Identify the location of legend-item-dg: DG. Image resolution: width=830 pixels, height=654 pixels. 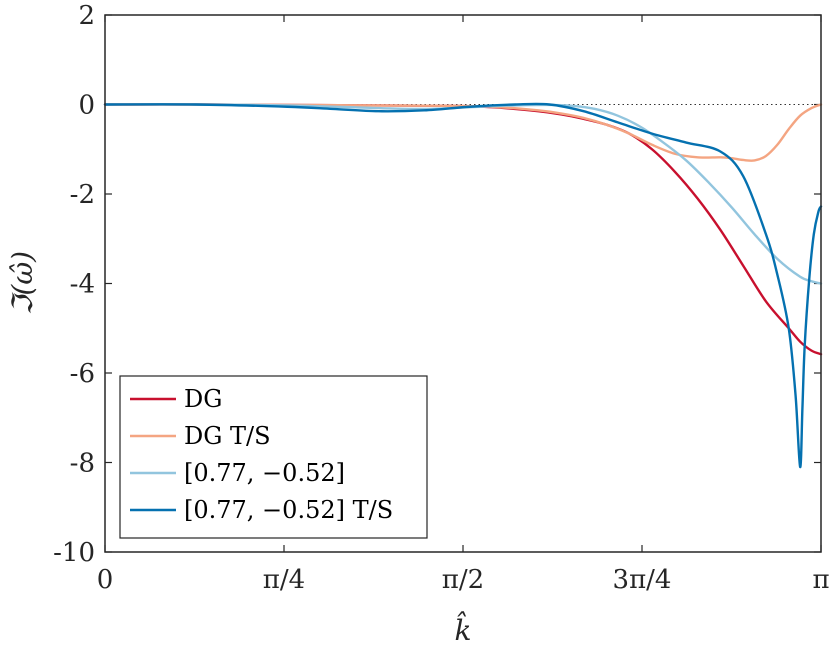
(176, 399).